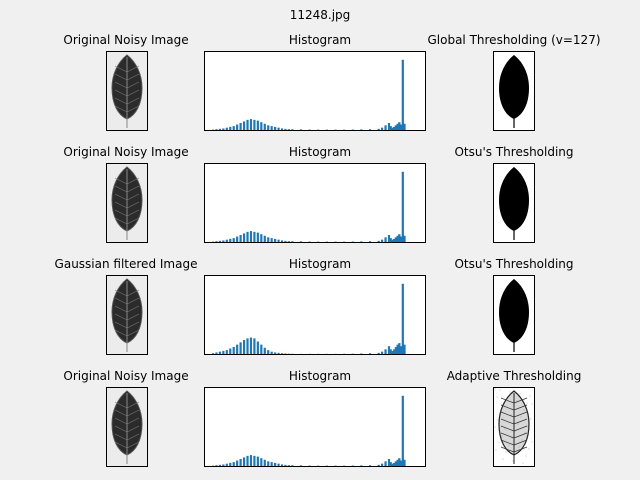 The height and width of the screenshot is (480, 640). I want to click on row2-histogram-title: Histogram, so click(320, 152).